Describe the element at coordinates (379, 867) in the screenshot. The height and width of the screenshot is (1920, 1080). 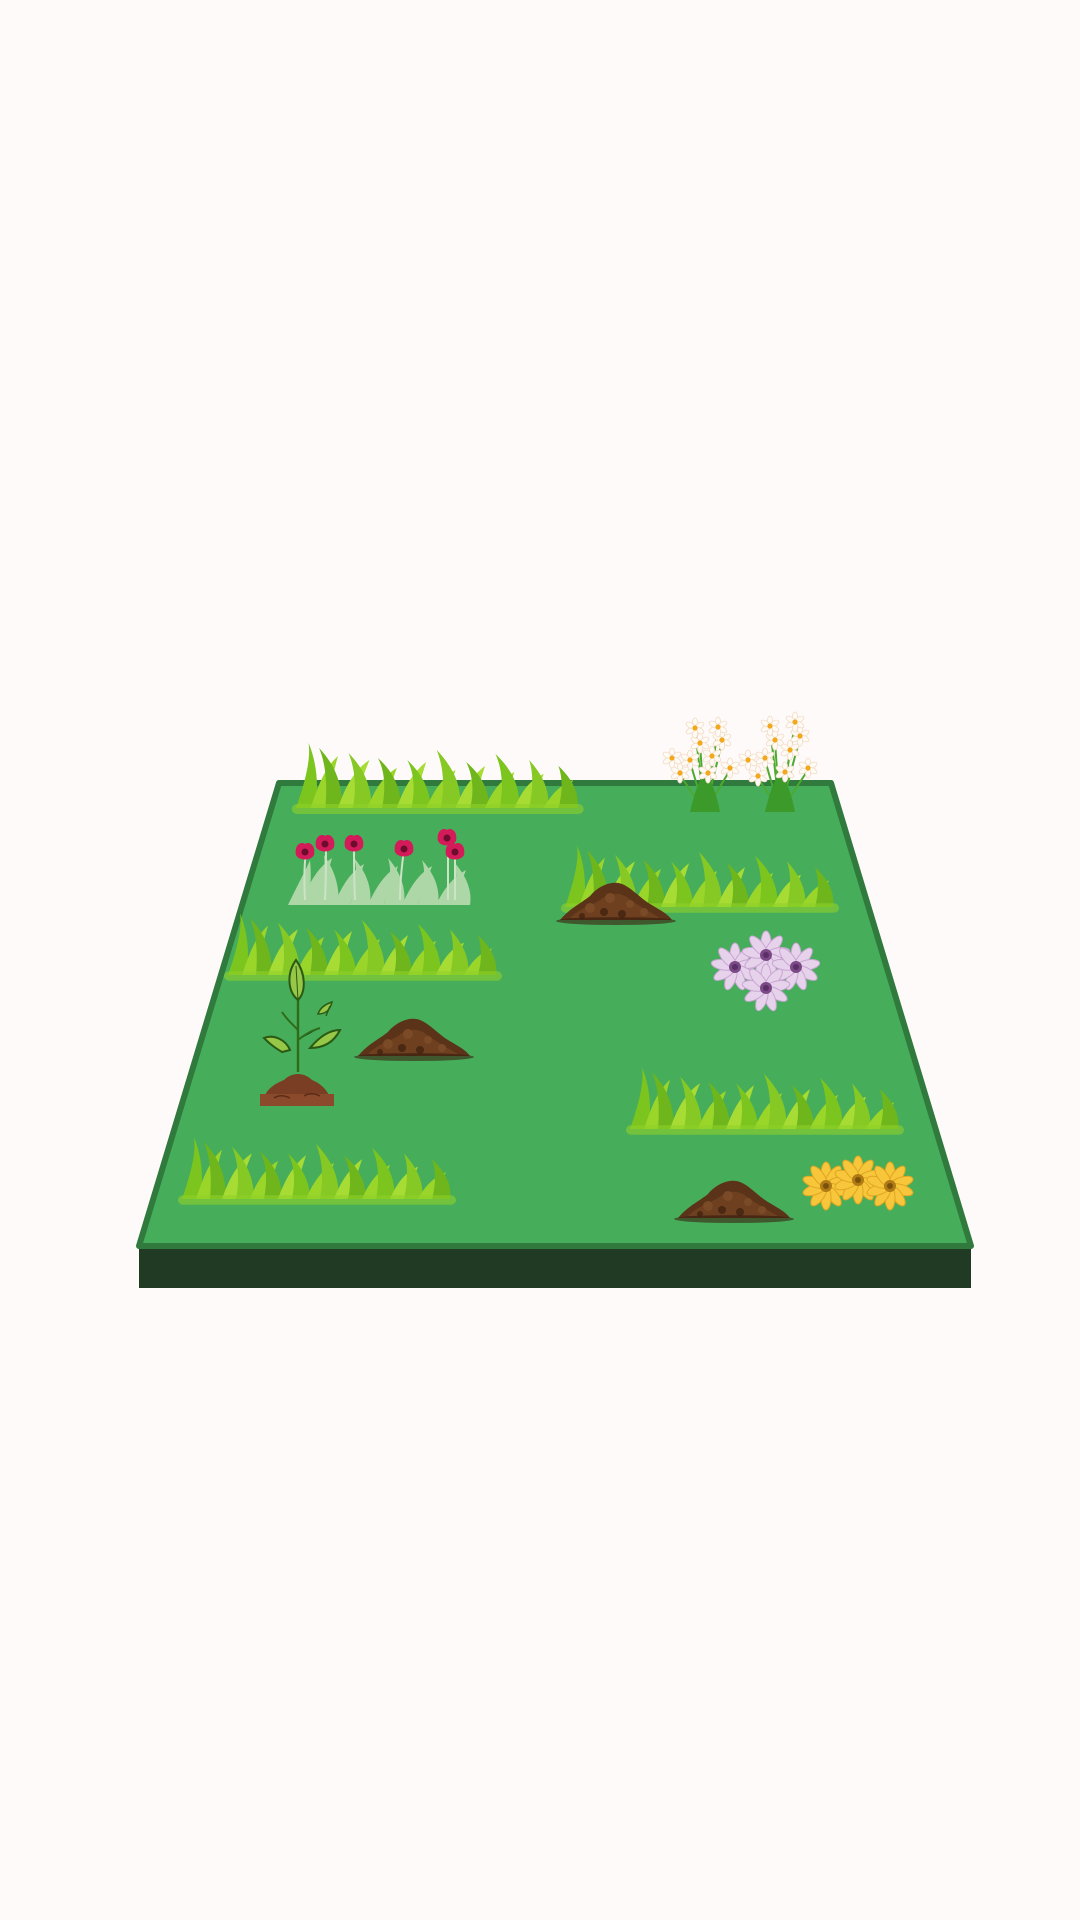
I see `red-poppy-flowers-icon` at that location.